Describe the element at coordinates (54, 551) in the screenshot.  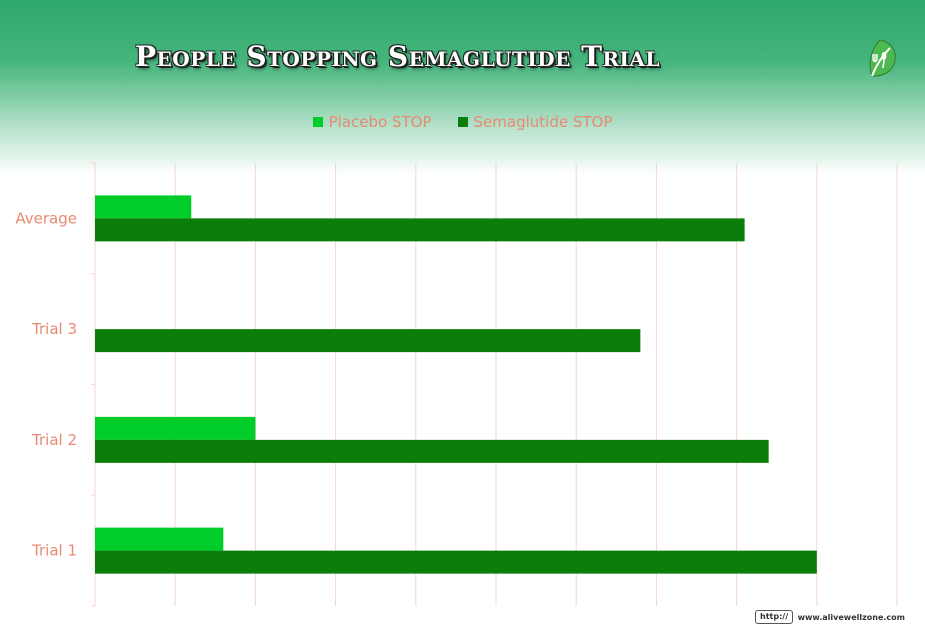
I see `category-label: Trial 1` at that location.